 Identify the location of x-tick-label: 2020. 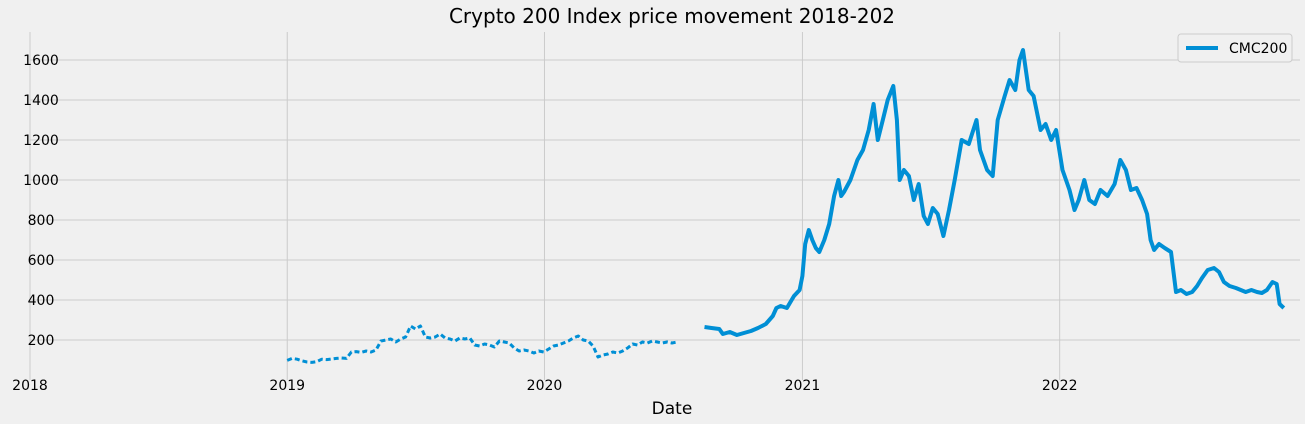
(545, 386).